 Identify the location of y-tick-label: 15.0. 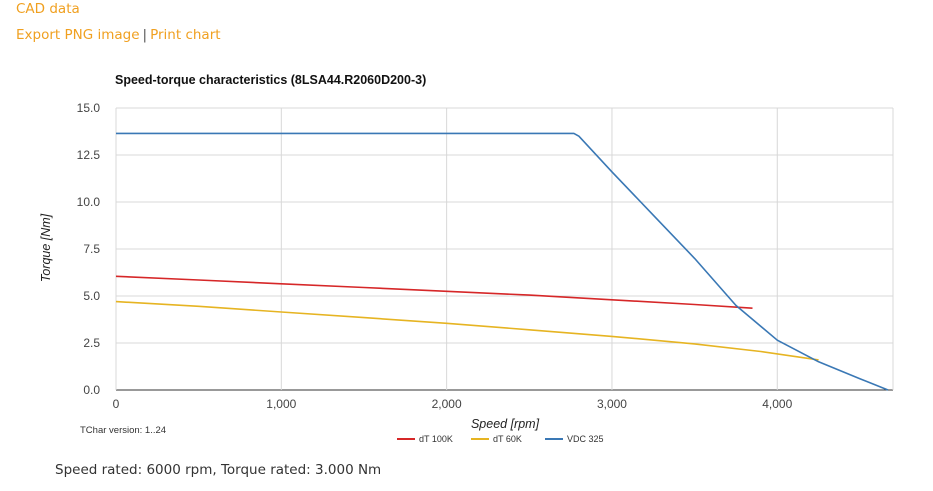
(89, 108).